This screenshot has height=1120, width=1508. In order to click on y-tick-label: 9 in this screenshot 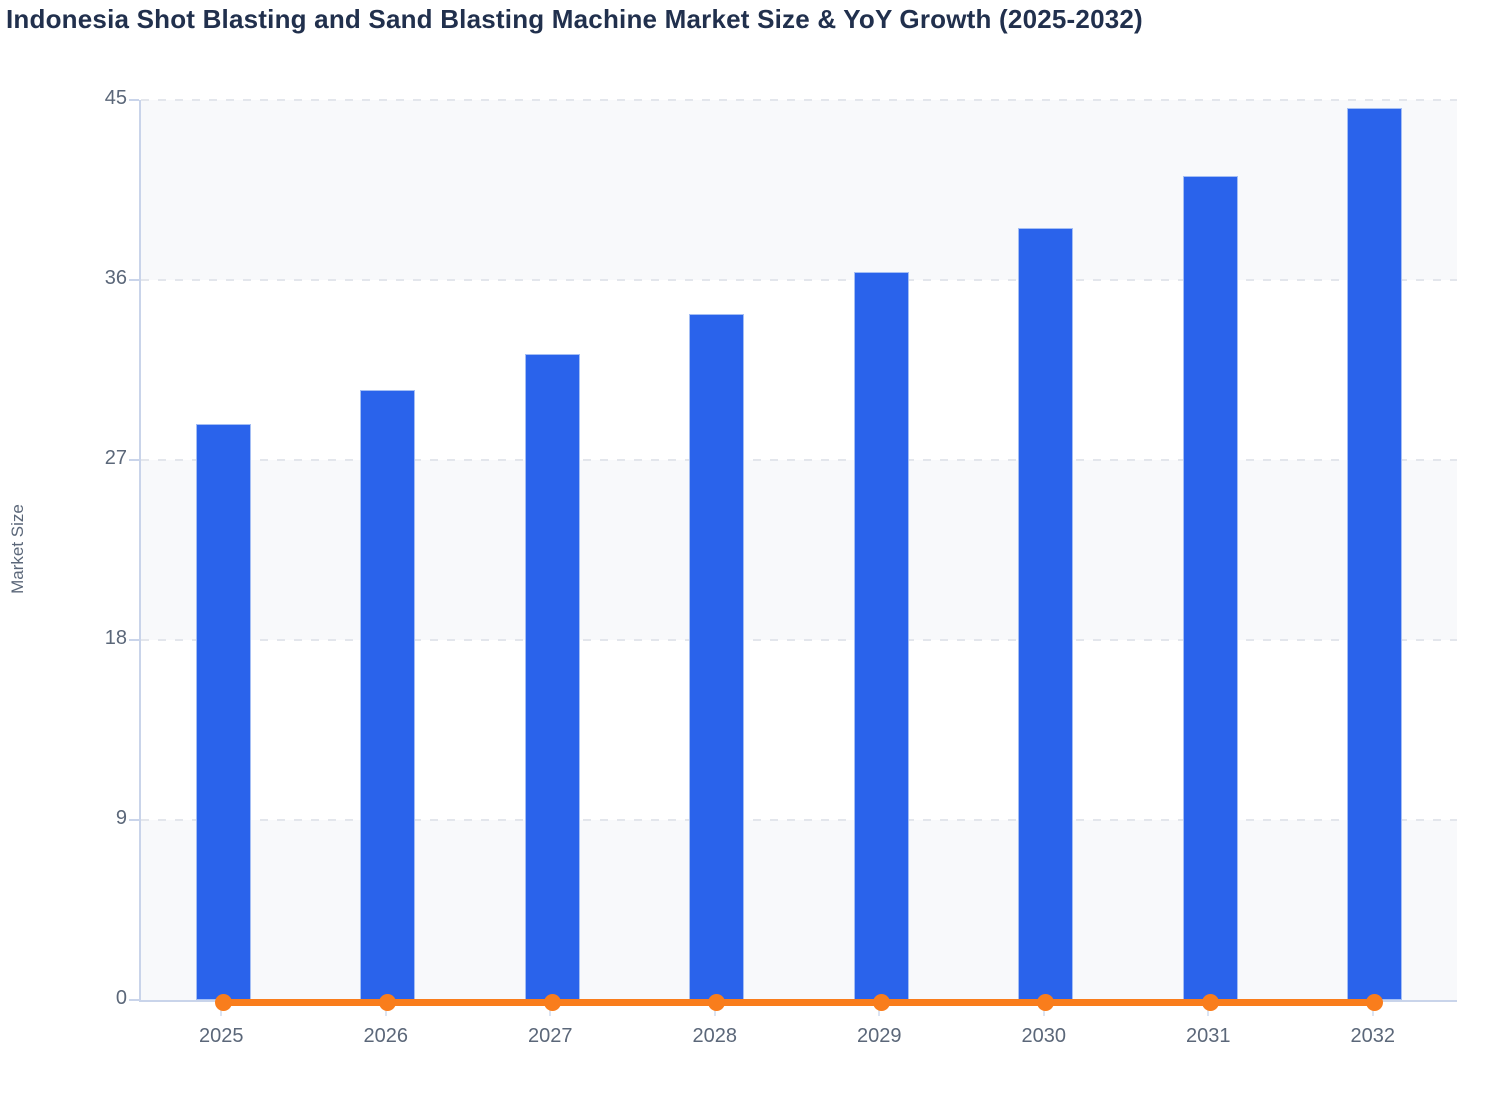, I will do `click(121, 818)`.